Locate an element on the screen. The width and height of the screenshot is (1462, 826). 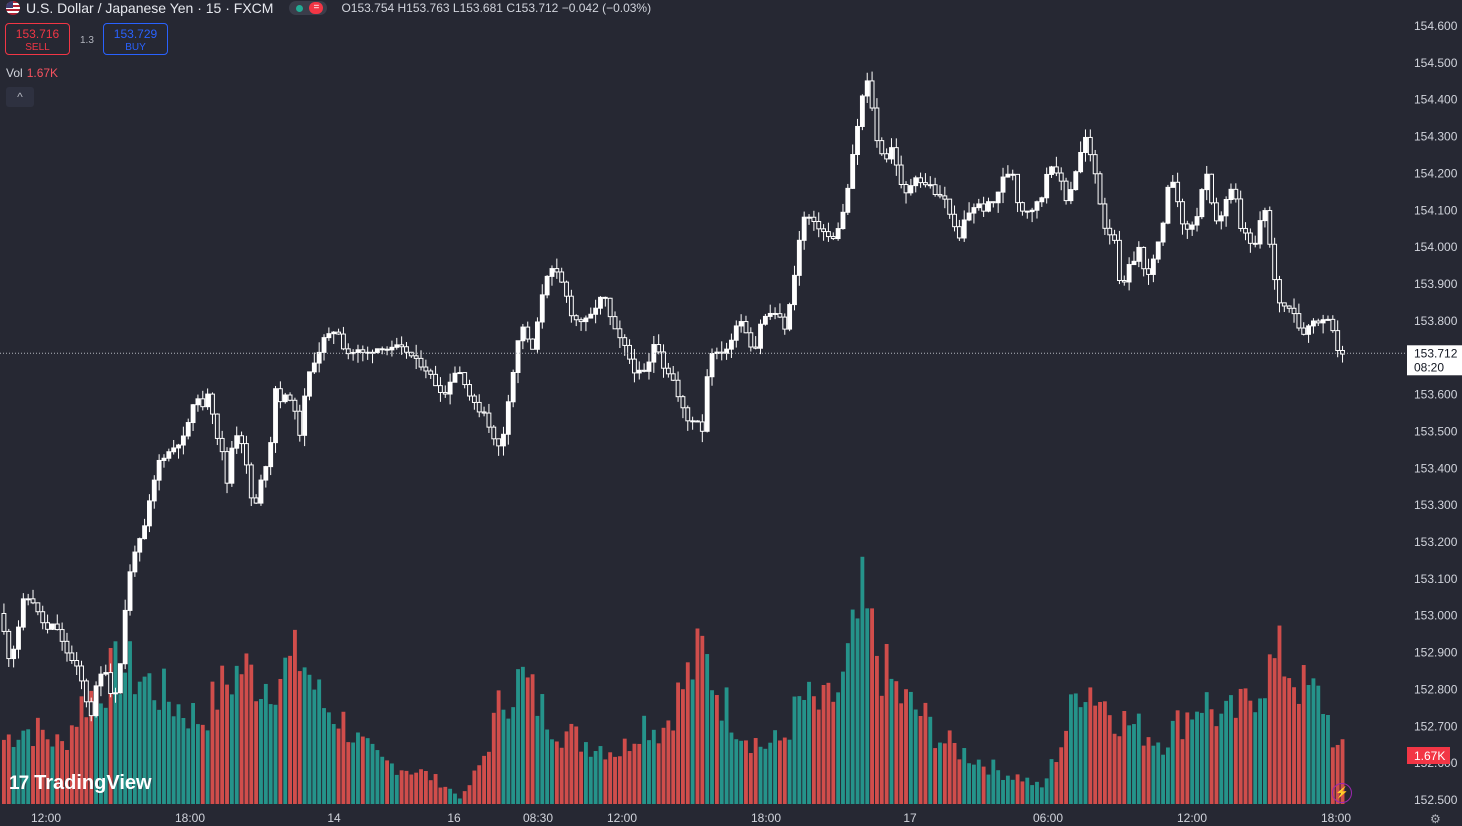
price-tick-label: 154.400 is located at coordinates (1436, 100).